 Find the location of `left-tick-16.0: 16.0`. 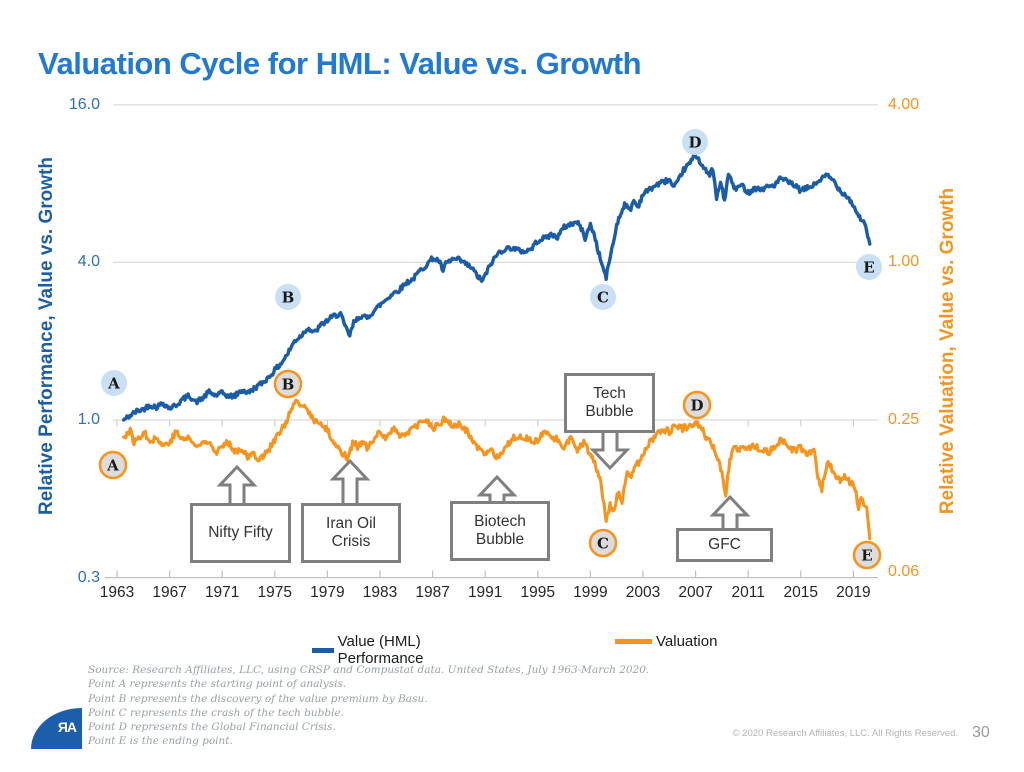

left-tick-16.0: 16.0 is located at coordinates (84, 104).